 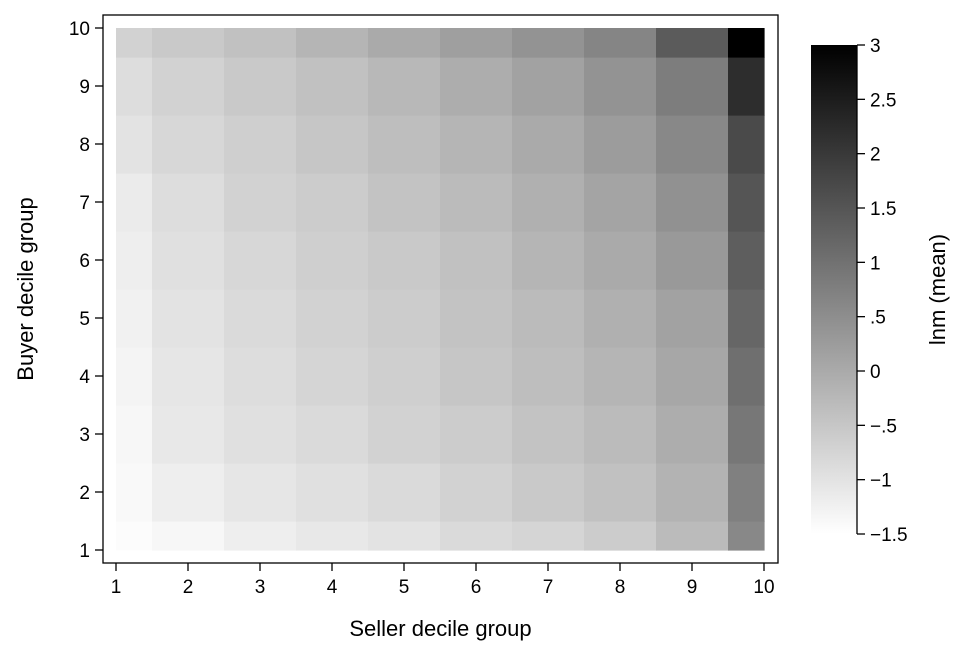 What do you see at coordinates (134, 376) in the screenshot?
I see `heatmap-cell-b4-s1` at bounding box center [134, 376].